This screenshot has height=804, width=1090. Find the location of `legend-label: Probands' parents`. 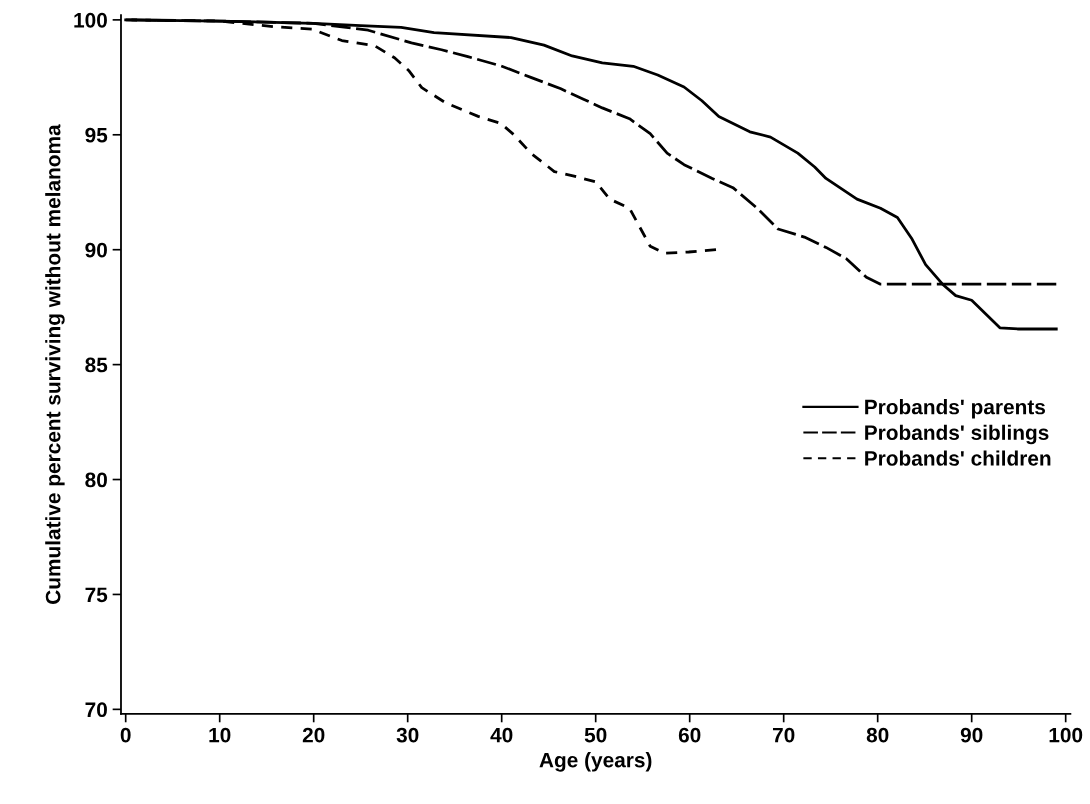

legend-label: Probands' parents is located at coordinates (955, 409).